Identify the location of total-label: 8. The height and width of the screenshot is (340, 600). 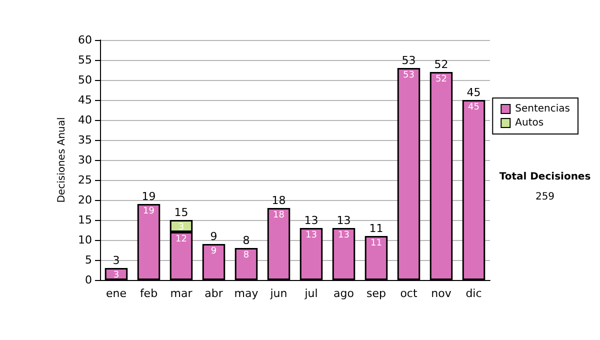
(246, 240).